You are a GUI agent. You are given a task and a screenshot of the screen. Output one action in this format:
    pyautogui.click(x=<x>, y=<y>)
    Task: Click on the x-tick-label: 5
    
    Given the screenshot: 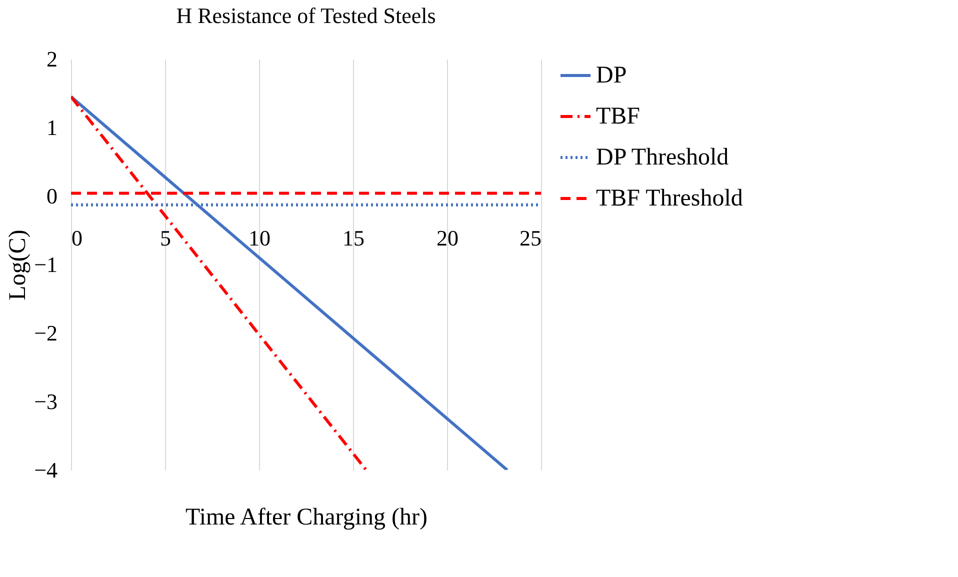 What is the action you would take?
    pyautogui.click(x=165, y=238)
    